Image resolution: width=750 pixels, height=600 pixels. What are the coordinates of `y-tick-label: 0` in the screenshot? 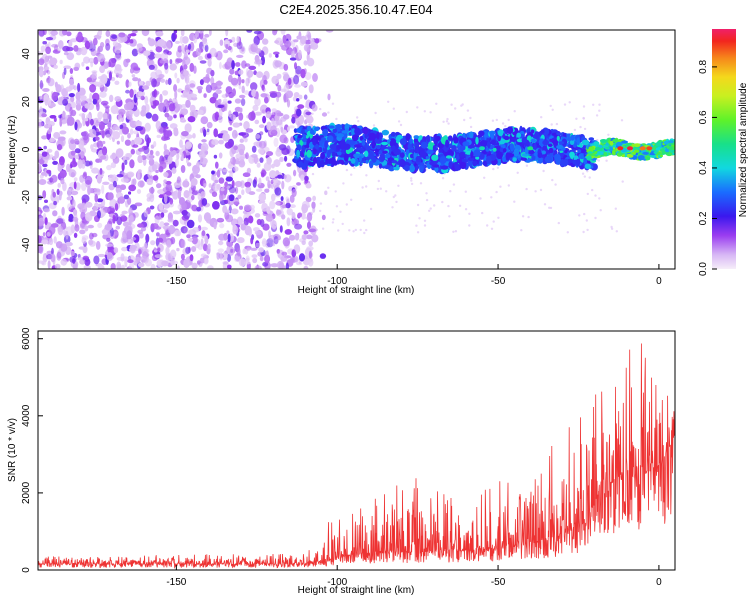 It's located at (26, 149).